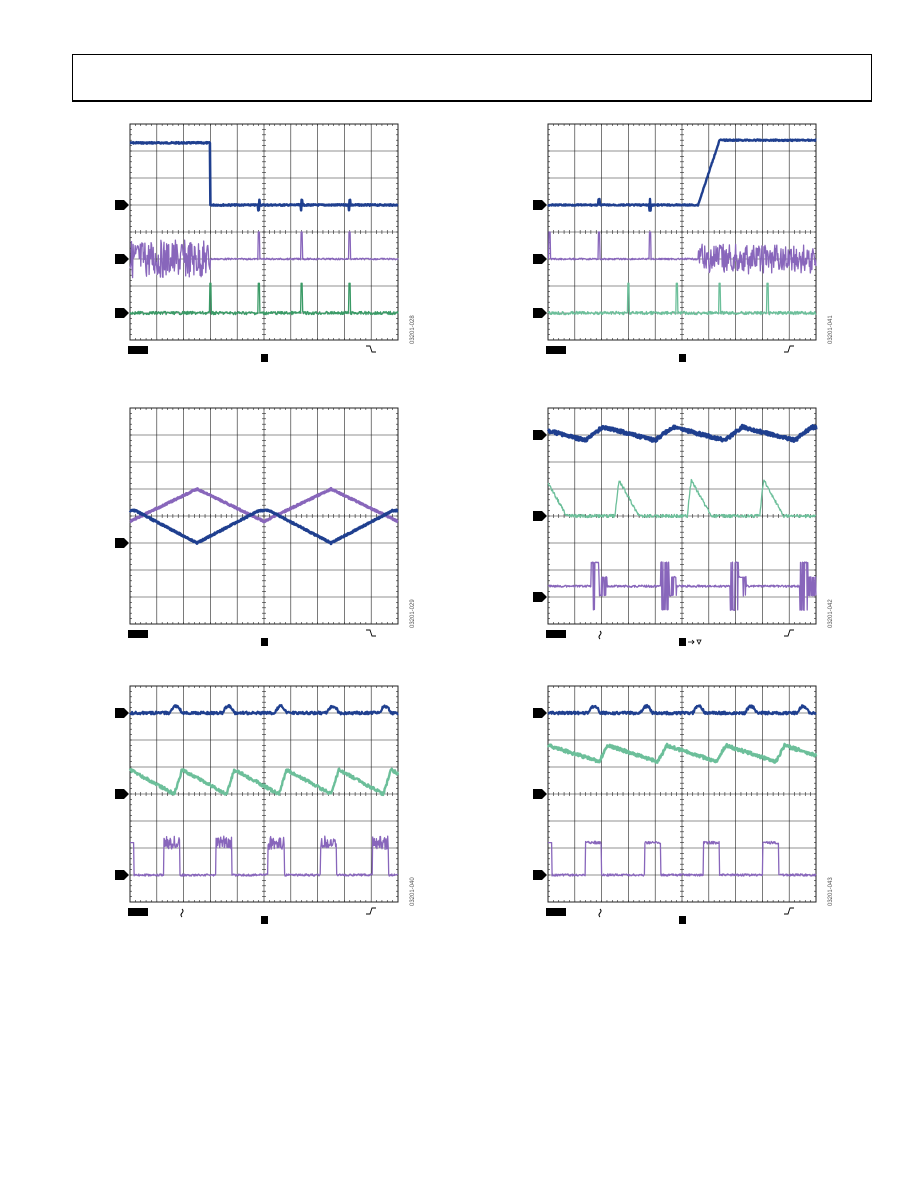 Image resolution: width=918 pixels, height=1188 pixels. I want to click on scope-screen: 03201-043, so click(683, 804).